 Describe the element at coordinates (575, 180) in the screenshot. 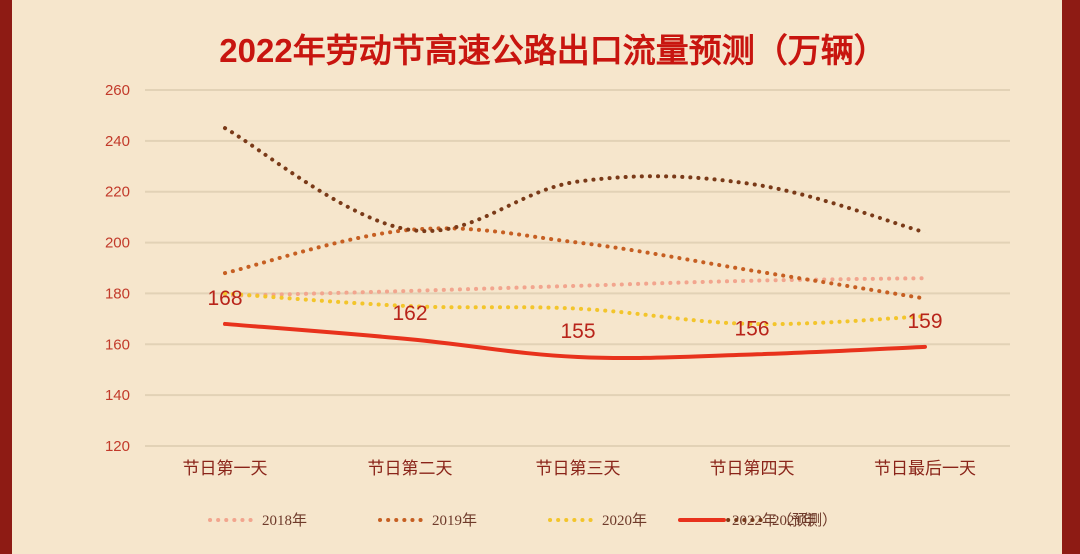

I see `series-line-2021` at that location.